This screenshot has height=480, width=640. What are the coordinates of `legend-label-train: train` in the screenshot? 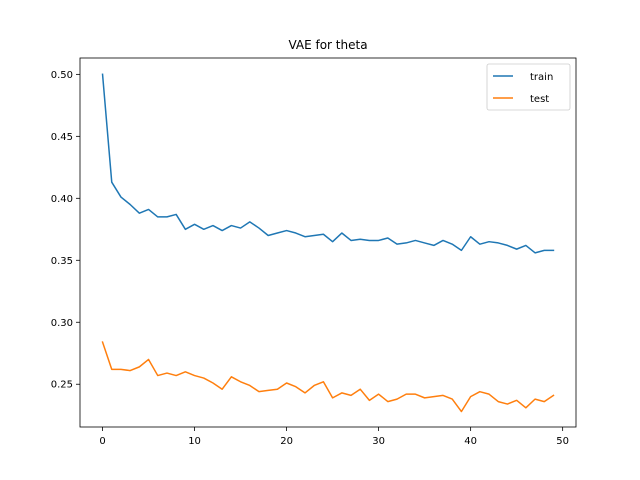 It's located at (541, 77).